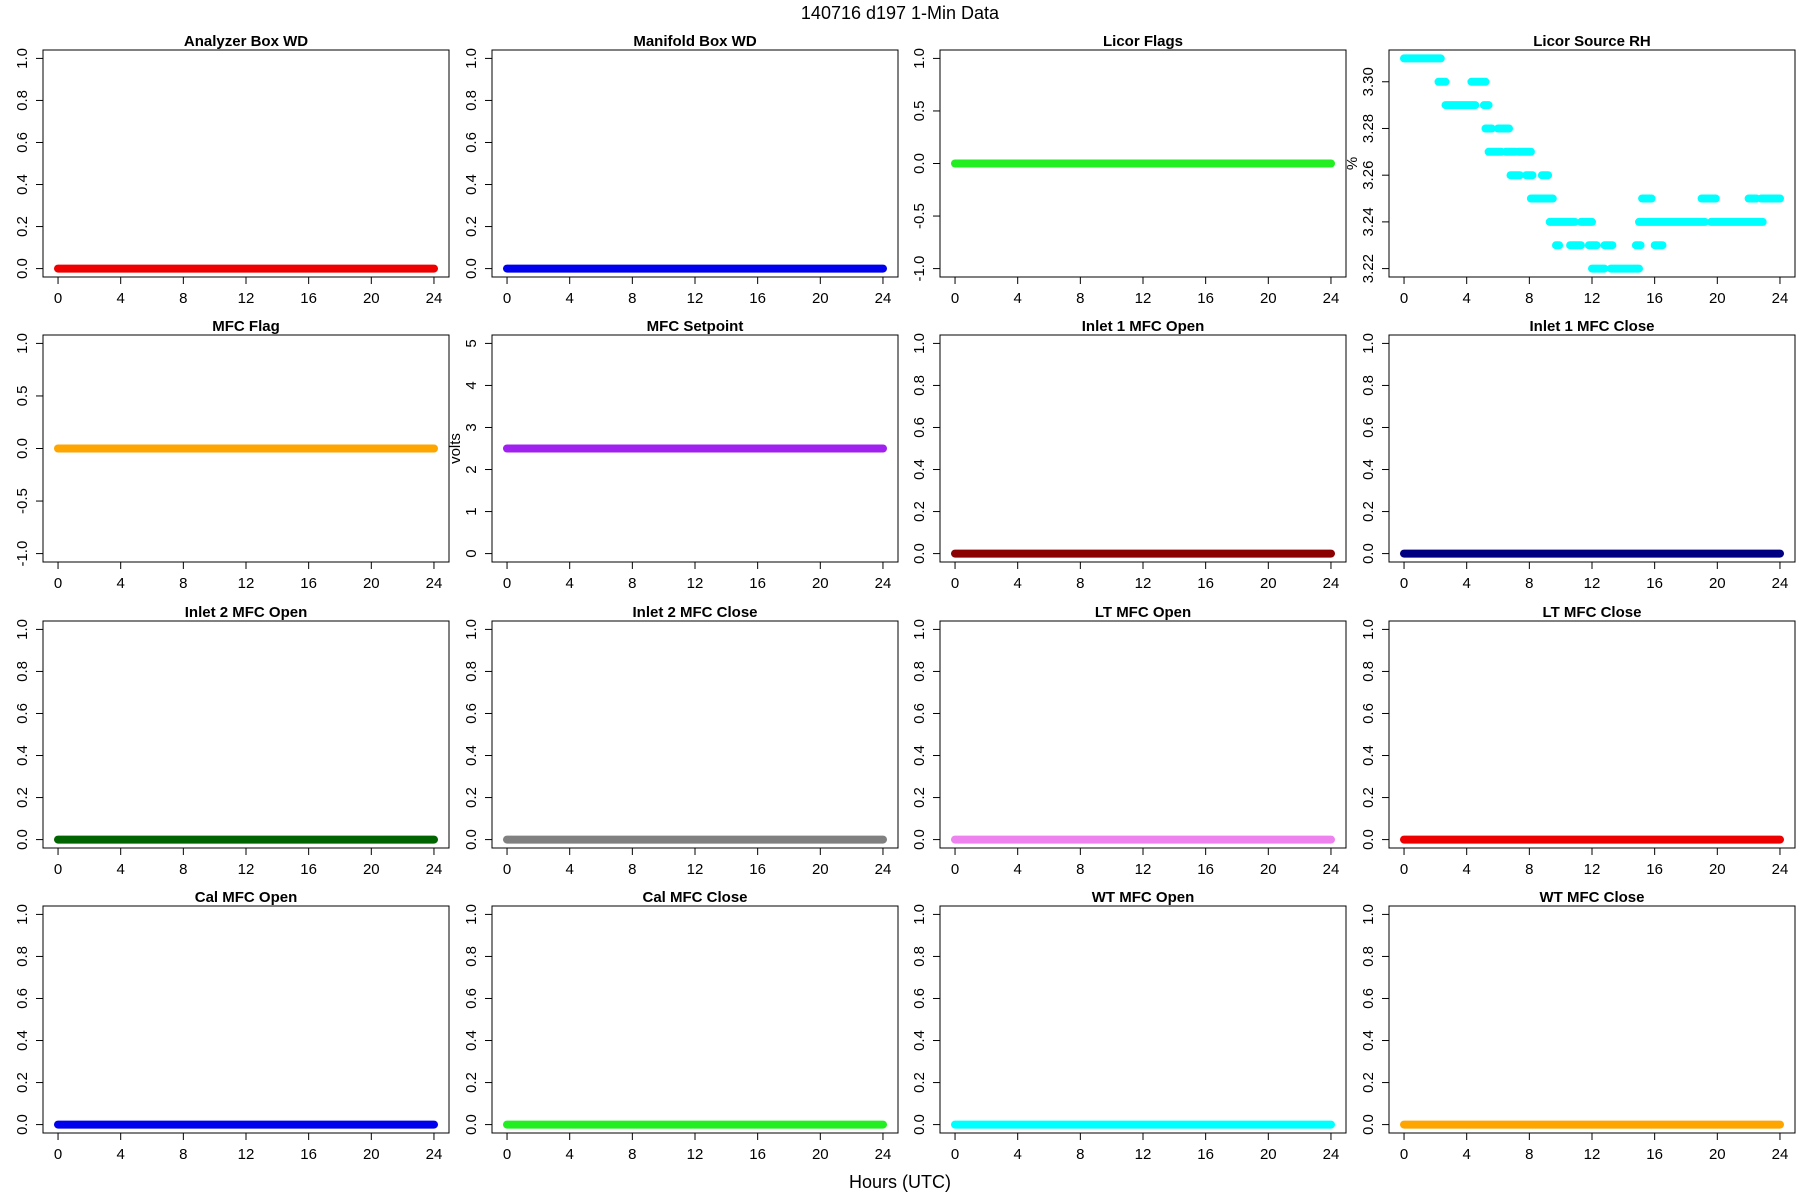 This screenshot has width=1800, height=1200. What do you see at coordinates (1352, 163) in the screenshot?
I see `y-axis-label: %` at bounding box center [1352, 163].